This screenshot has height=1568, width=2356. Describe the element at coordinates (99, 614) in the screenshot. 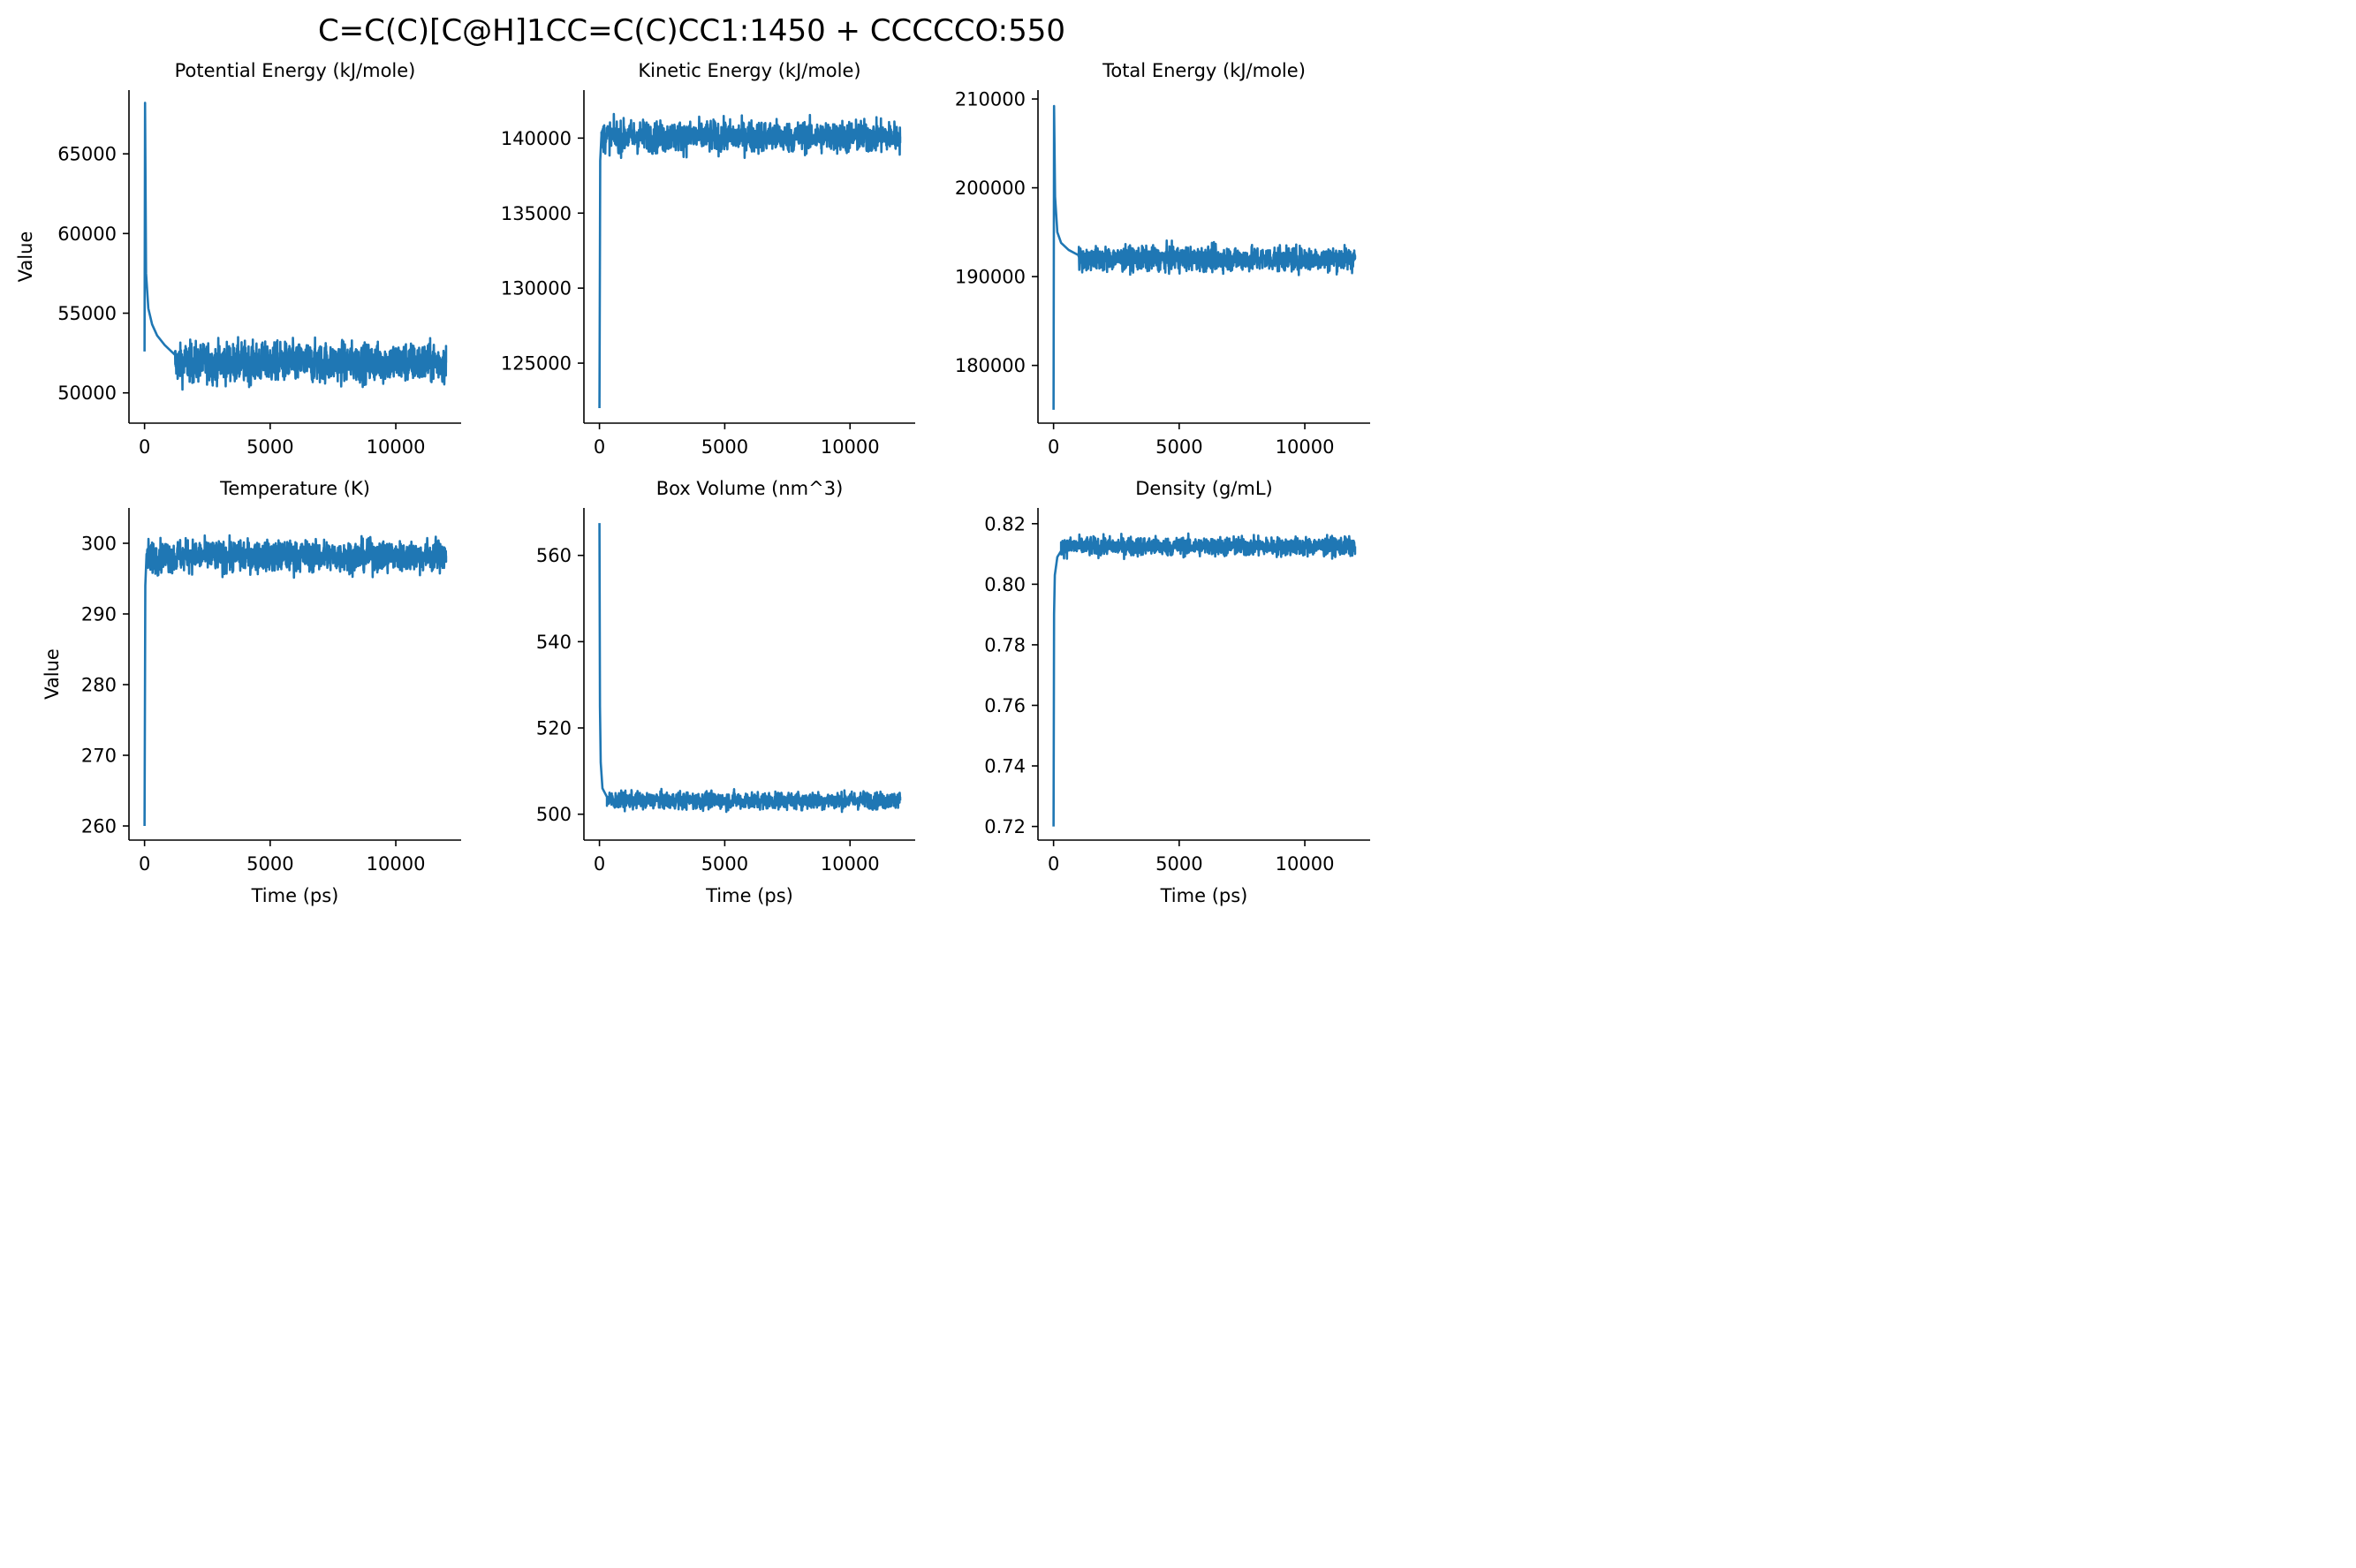

I see `y-tick-label: 290` at that location.